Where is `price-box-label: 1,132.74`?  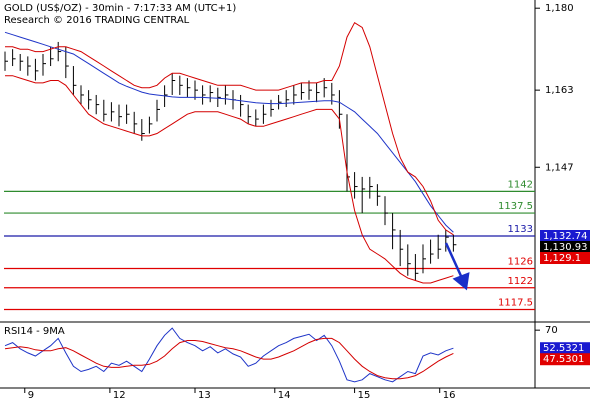 price-box-label: 1,132.74 is located at coordinates (565, 236).